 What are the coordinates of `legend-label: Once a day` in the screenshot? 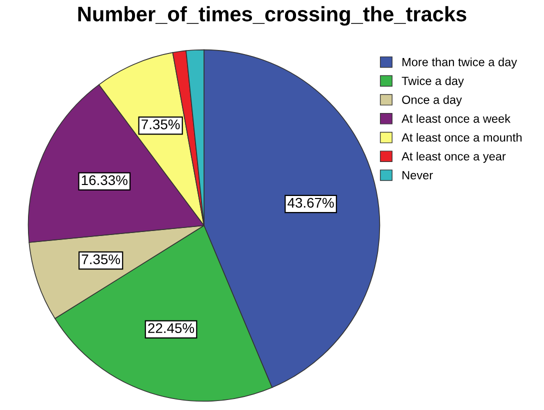 It's located at (432, 100).